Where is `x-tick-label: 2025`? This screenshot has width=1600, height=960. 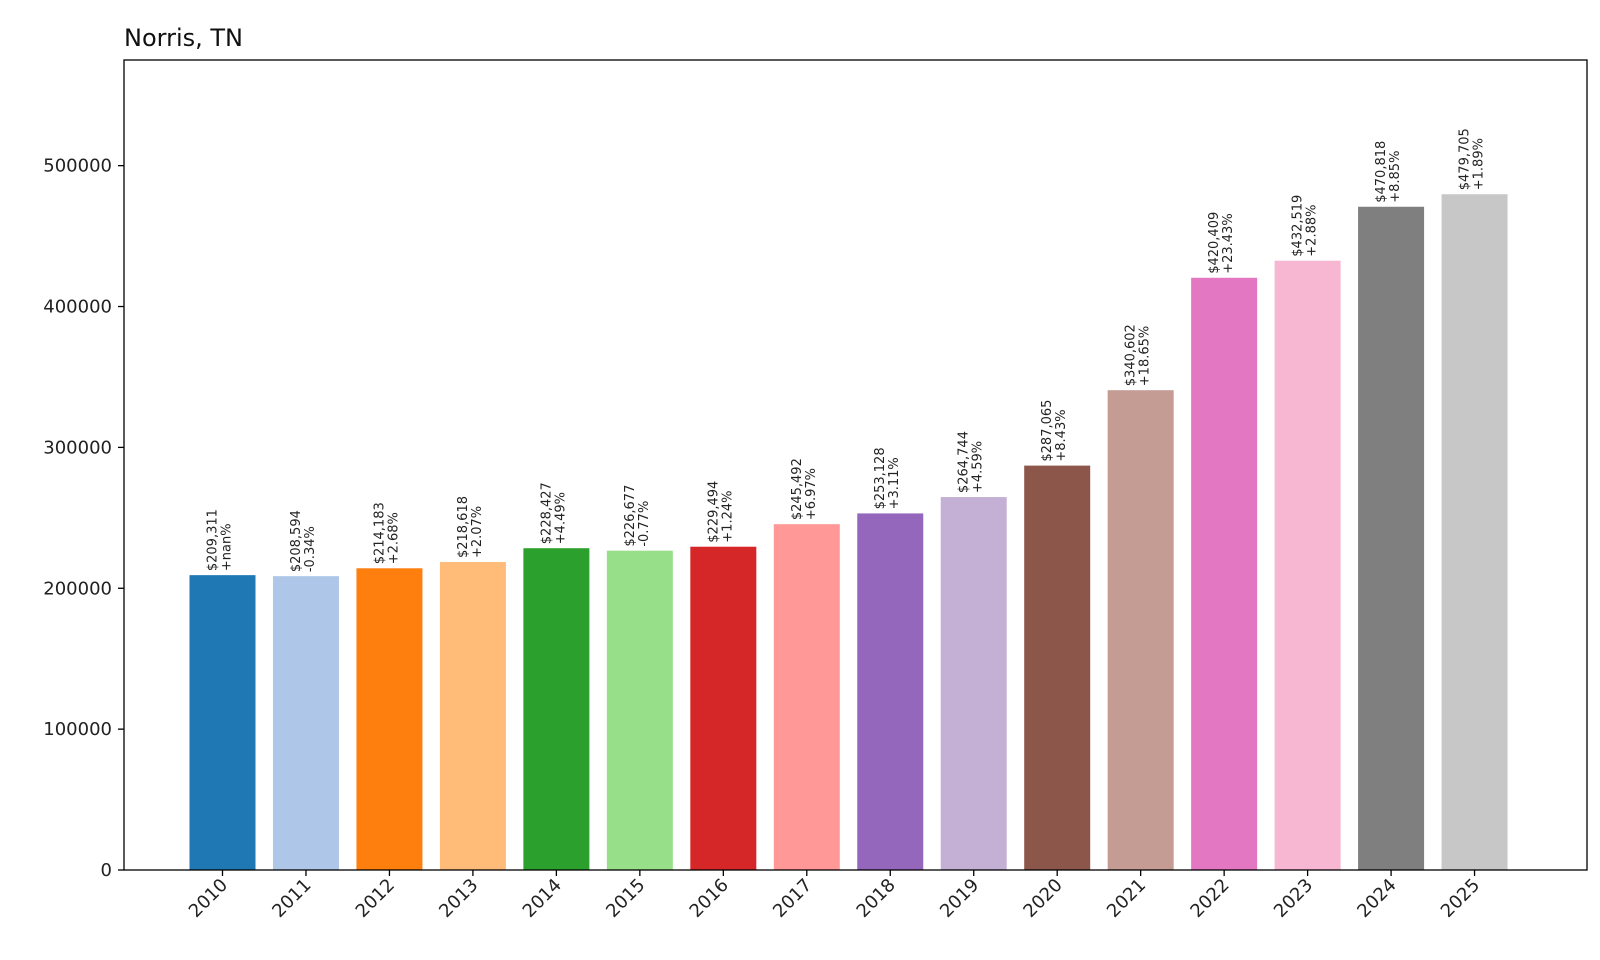
x-tick-label: 2025 is located at coordinates (1460, 898).